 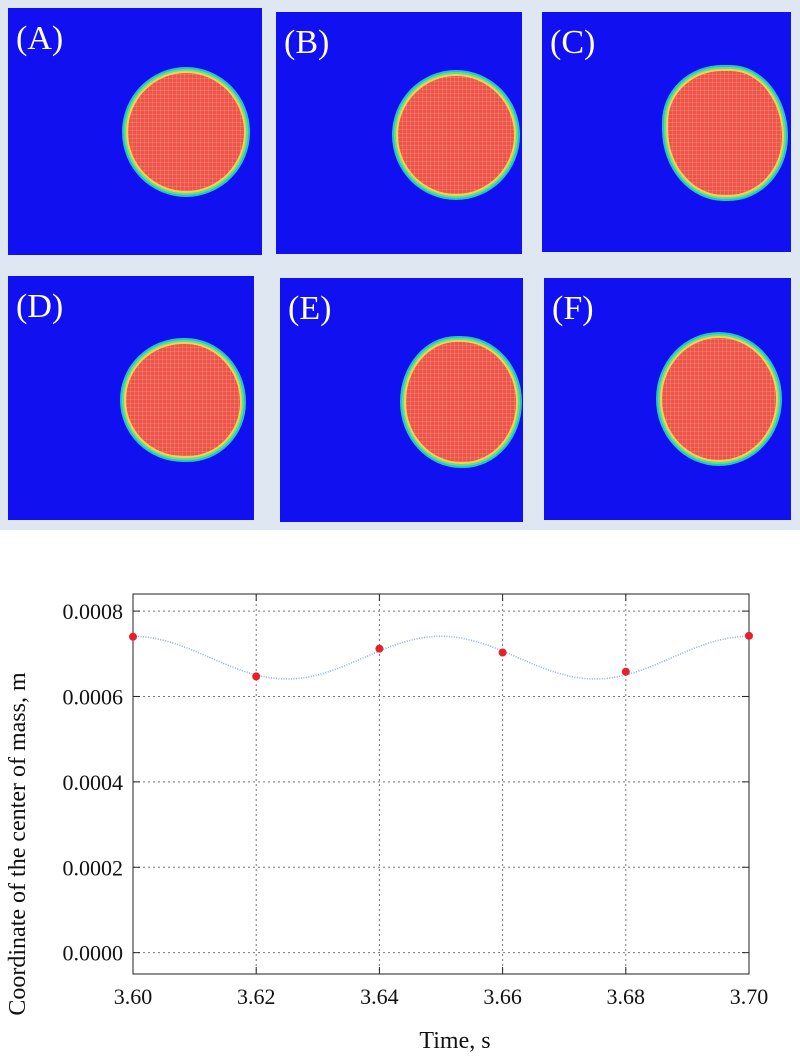 What do you see at coordinates (749, 996) in the screenshot?
I see `x-tick-label: 3.70` at bounding box center [749, 996].